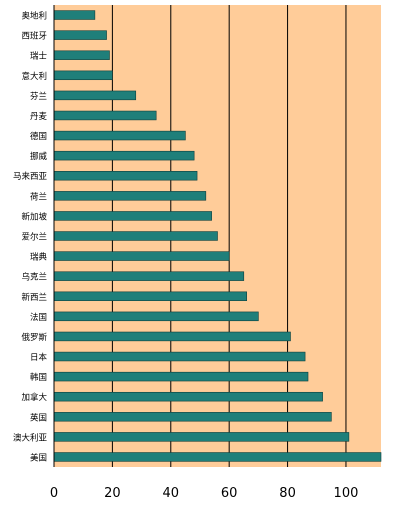 This screenshot has width=400, height=510. I want to click on category-label: 奥地利, so click(34, 16).